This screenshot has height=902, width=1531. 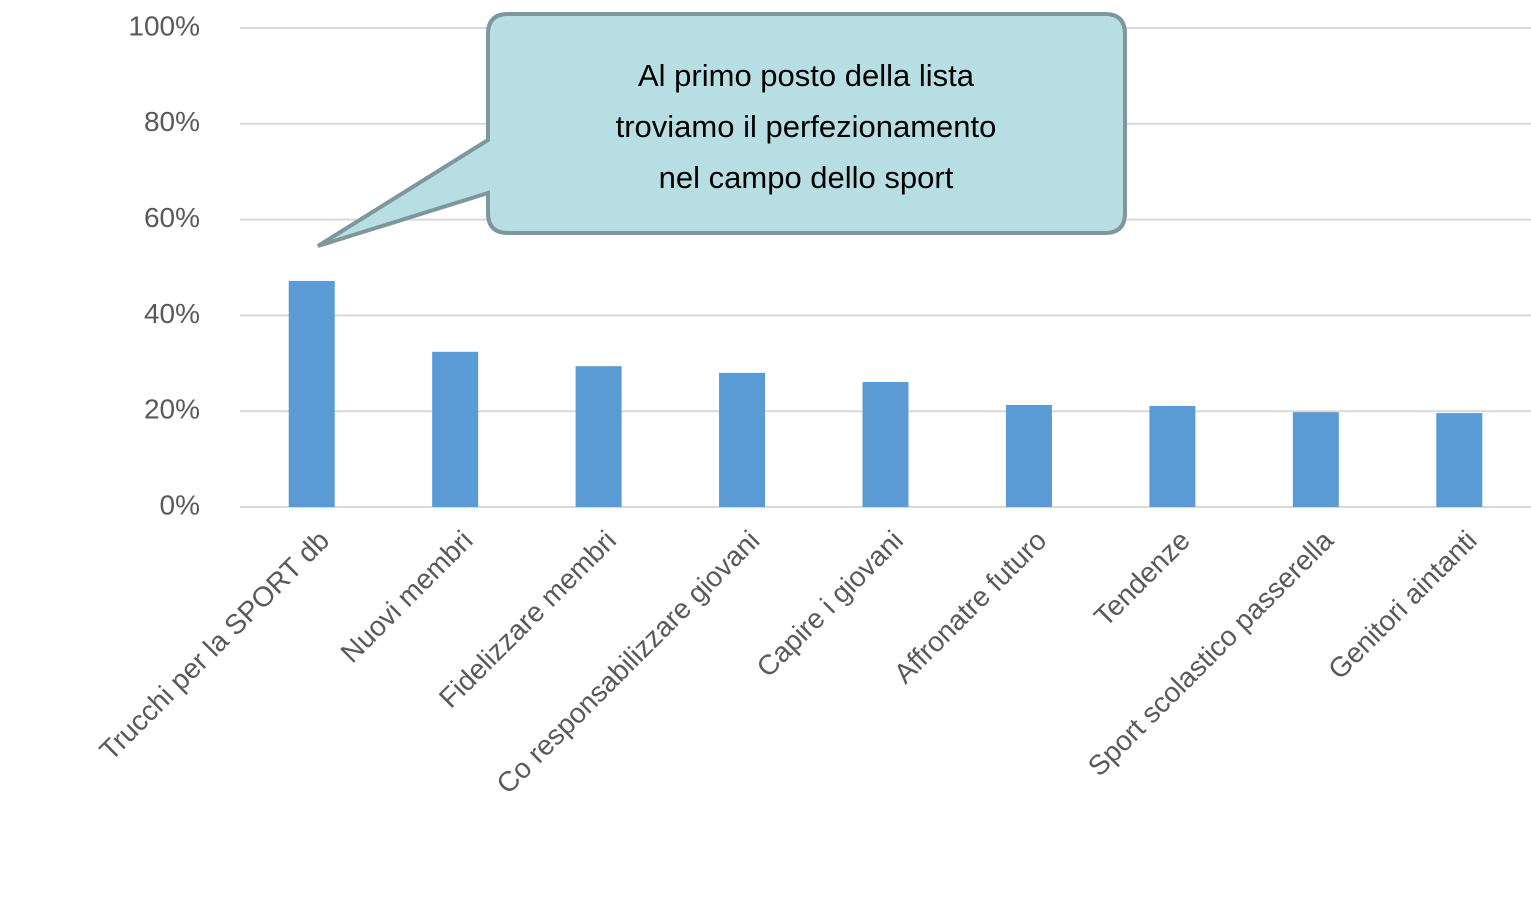 What do you see at coordinates (172, 409) in the screenshot?
I see `y-tick-label: 20%` at bounding box center [172, 409].